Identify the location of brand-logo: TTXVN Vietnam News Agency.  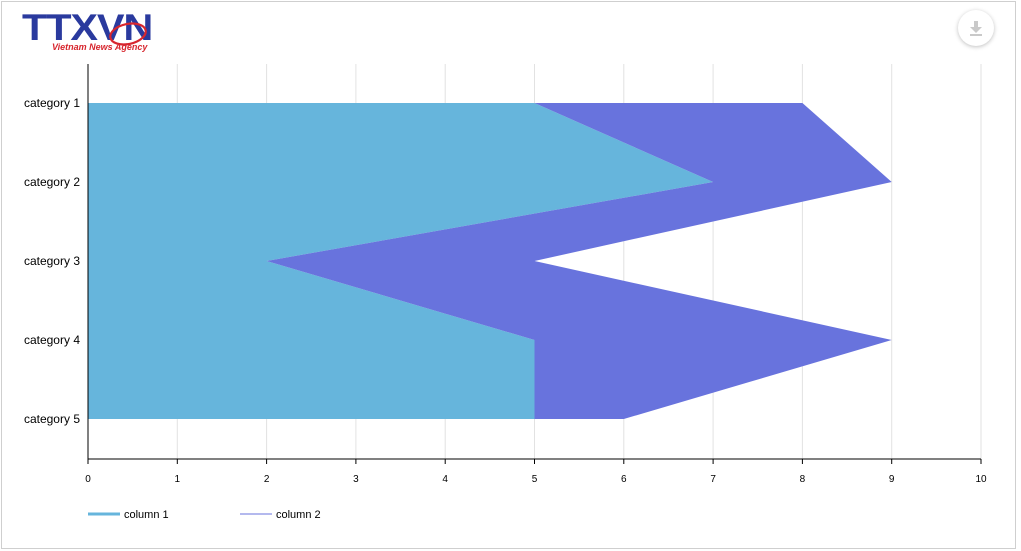
(107, 31).